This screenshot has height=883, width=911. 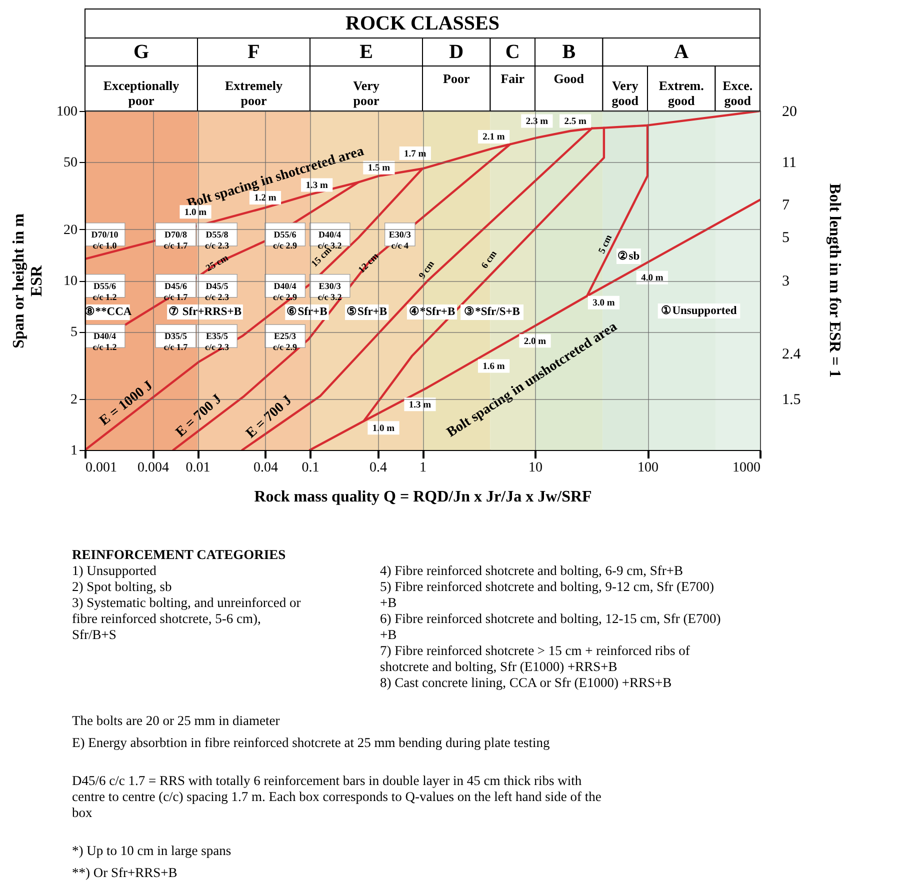 What do you see at coordinates (603, 303) in the screenshot?
I see `annotation: 3.0 m` at bounding box center [603, 303].